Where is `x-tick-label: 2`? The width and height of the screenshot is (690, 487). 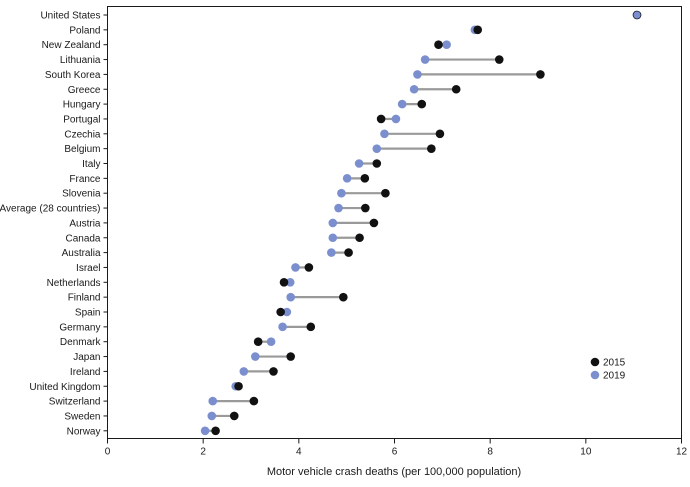 x-tick-label: 2 is located at coordinates (203, 452).